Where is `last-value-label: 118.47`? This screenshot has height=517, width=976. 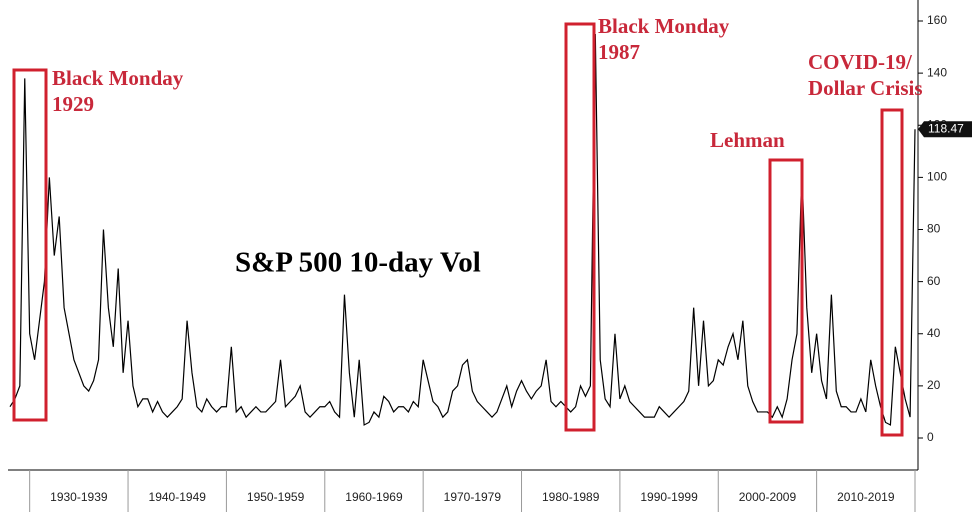
last-value-label: 118.47 is located at coordinates (946, 128).